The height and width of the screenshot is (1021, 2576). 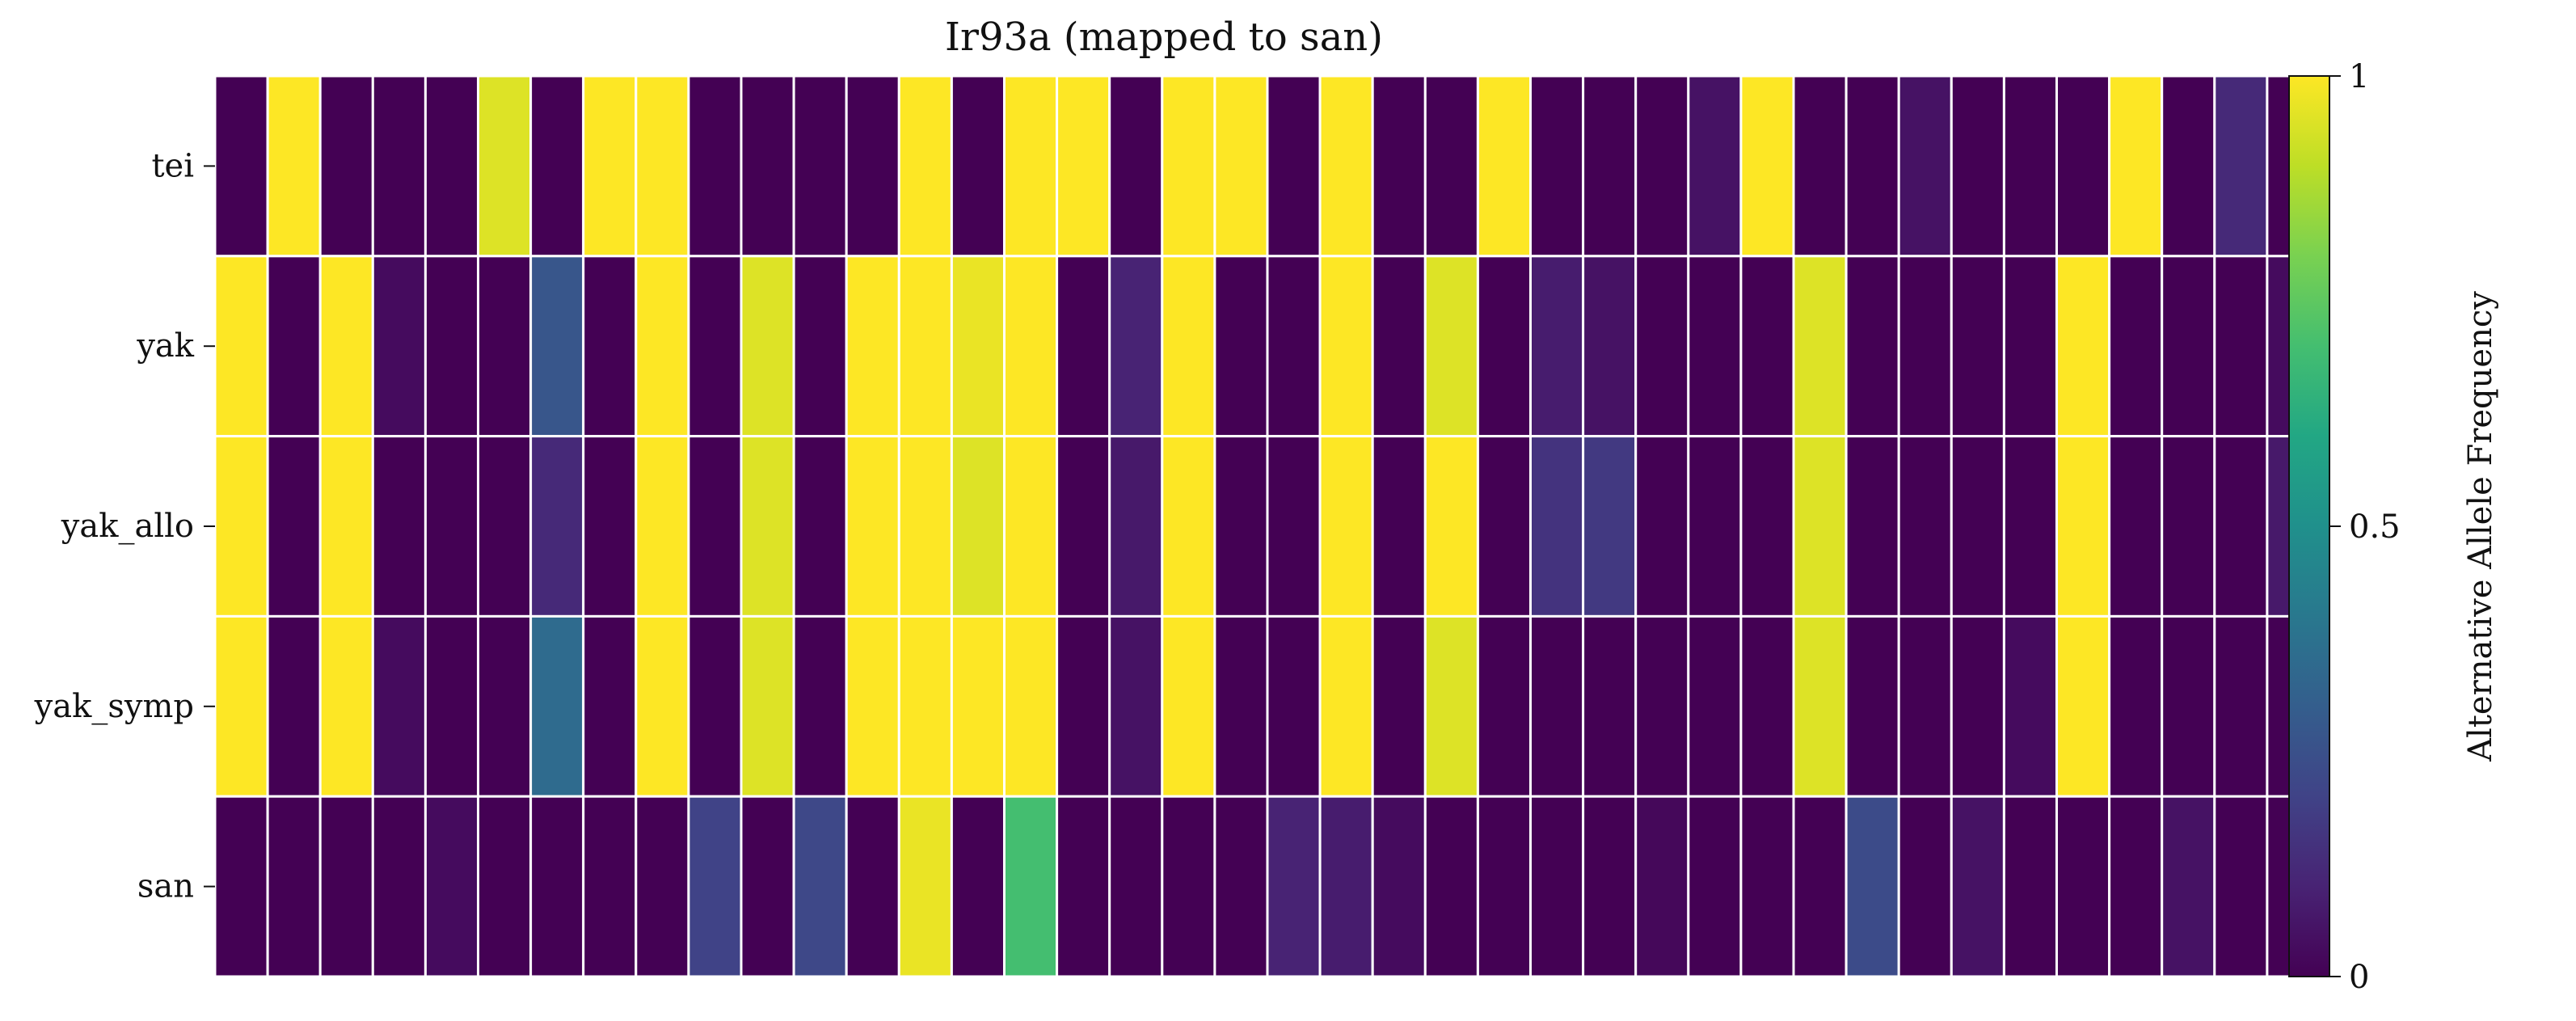 What do you see at coordinates (2375, 527) in the screenshot?
I see `colorbar-tick-label: 0.5` at bounding box center [2375, 527].